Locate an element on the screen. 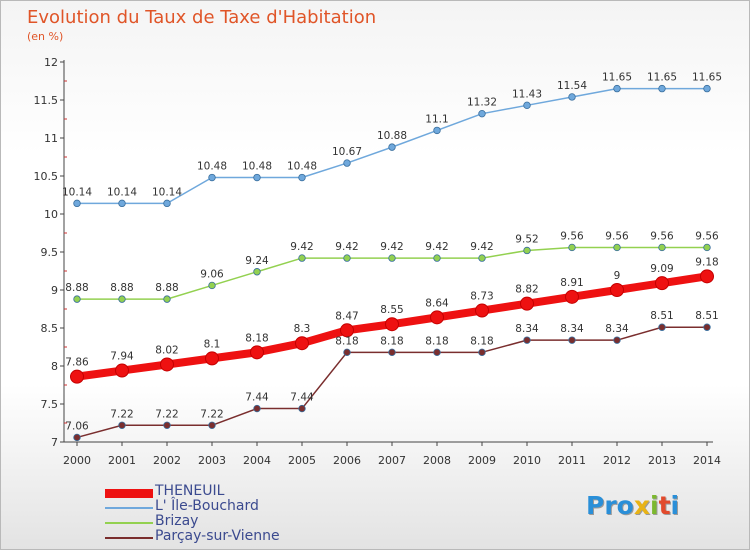 Image resolution: width=750 pixels, height=550 pixels. data-label: 10.88 is located at coordinates (392, 136).